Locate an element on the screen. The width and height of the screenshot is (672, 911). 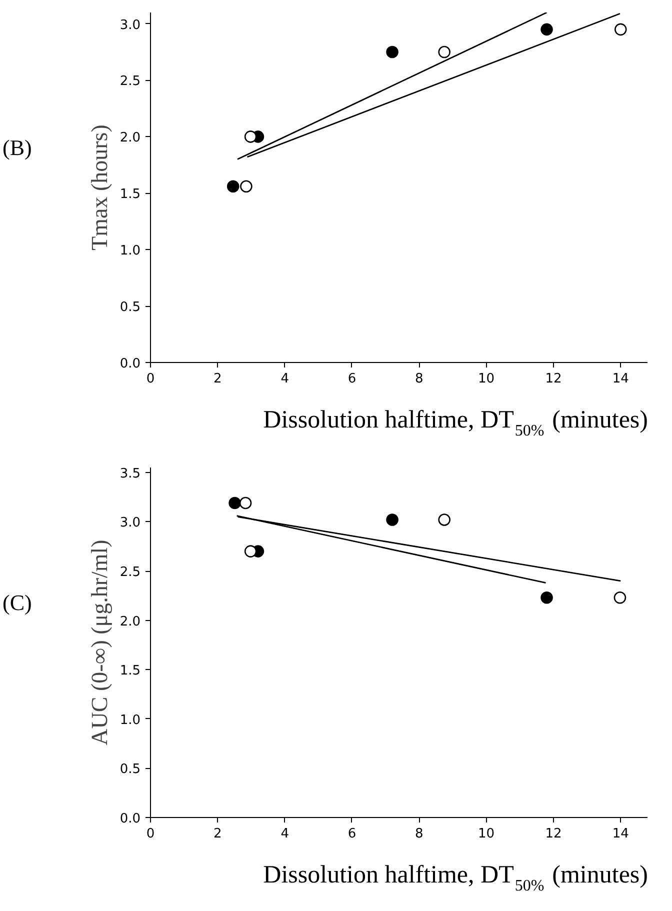
text: (C) is located at coordinates (17, 602).